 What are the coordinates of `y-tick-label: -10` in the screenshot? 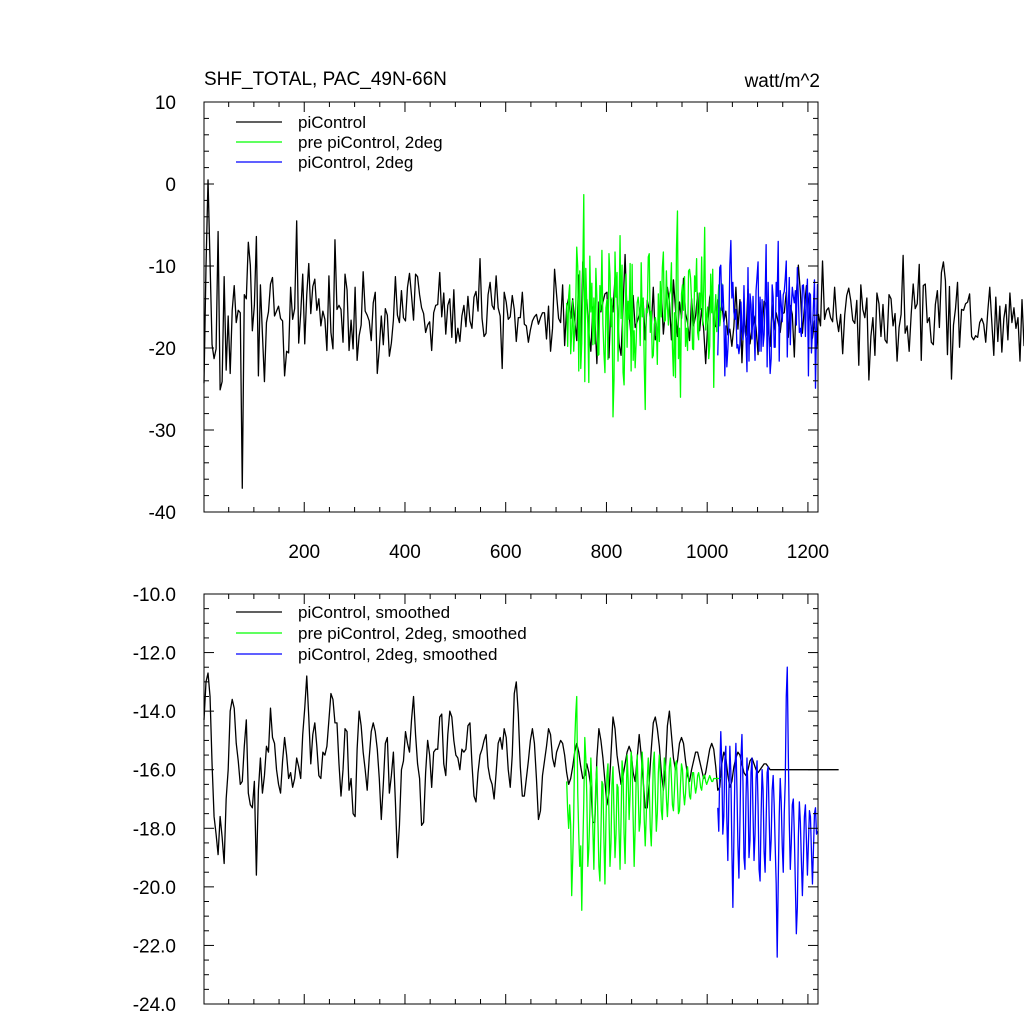 It's located at (162, 267).